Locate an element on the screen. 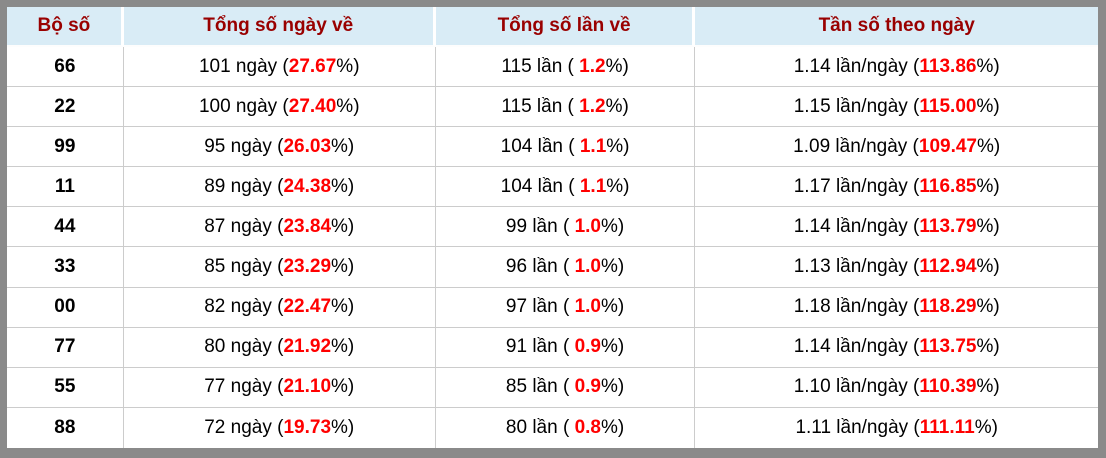 Image resolution: width=1106 pixels, height=458 pixels. cell-frequency: 1.18 lần/ngày (118.29%) is located at coordinates (896, 307).